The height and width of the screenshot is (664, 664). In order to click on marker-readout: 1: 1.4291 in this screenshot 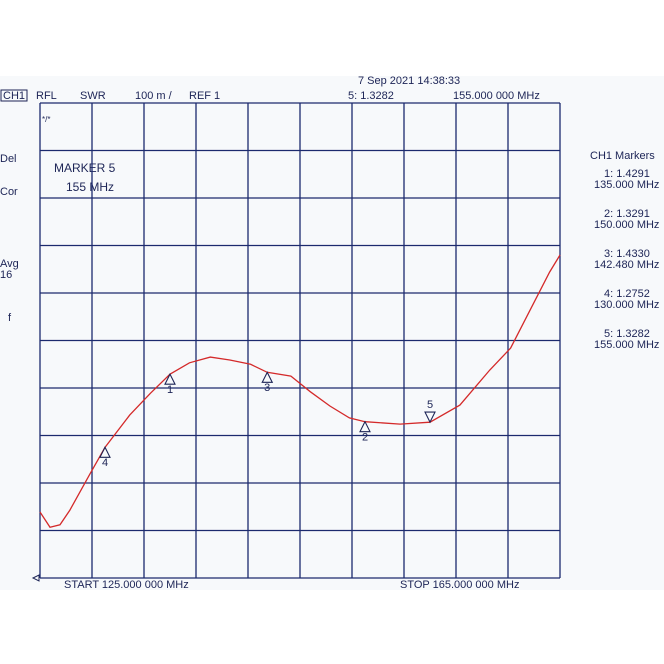, I will do `click(627, 174)`.